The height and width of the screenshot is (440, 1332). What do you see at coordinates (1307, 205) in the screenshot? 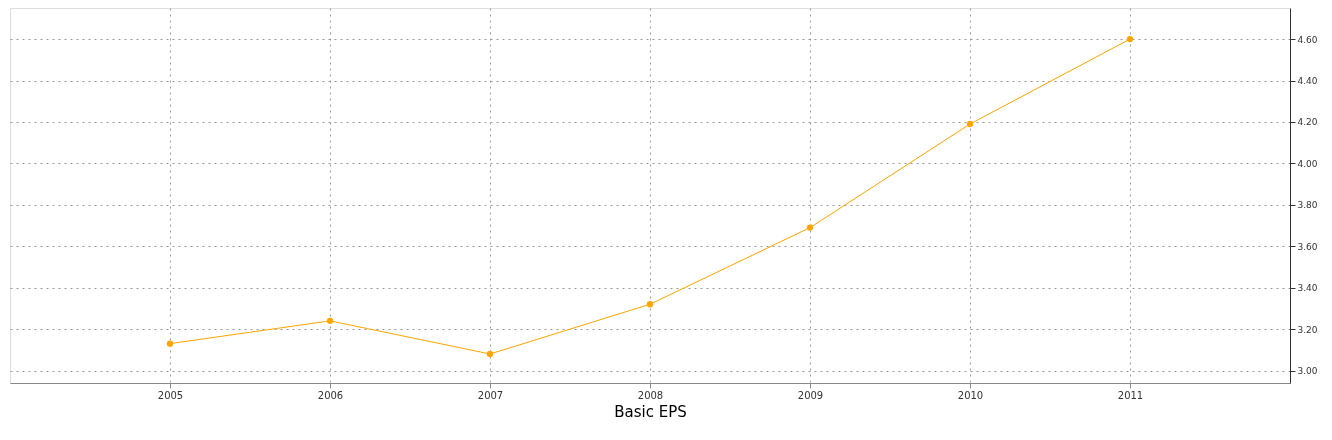
I see `y-tick-label: 3.80` at bounding box center [1307, 205].